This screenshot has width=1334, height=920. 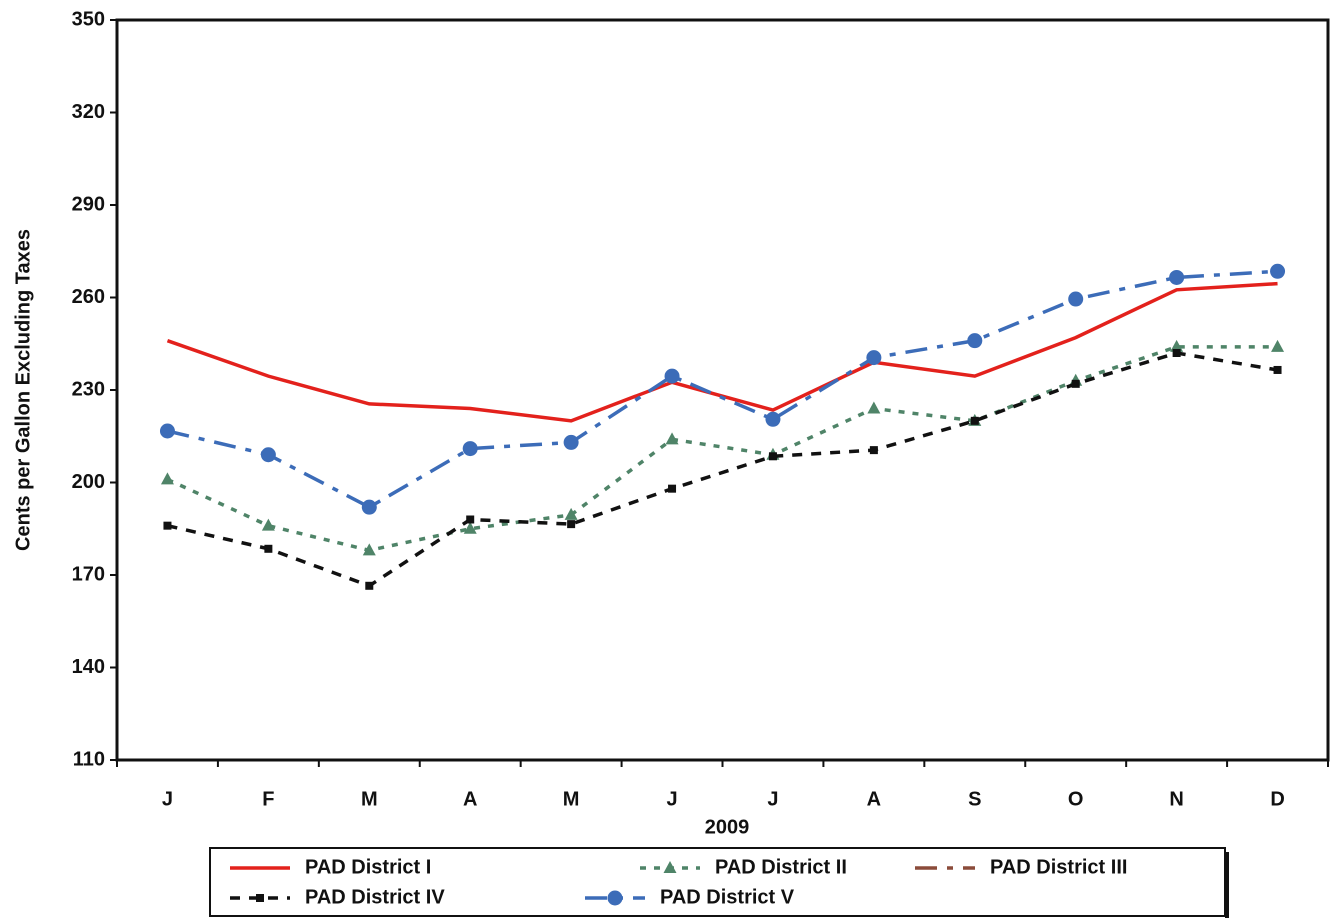 I want to click on legend-label: PAD District I, so click(x=368, y=867).